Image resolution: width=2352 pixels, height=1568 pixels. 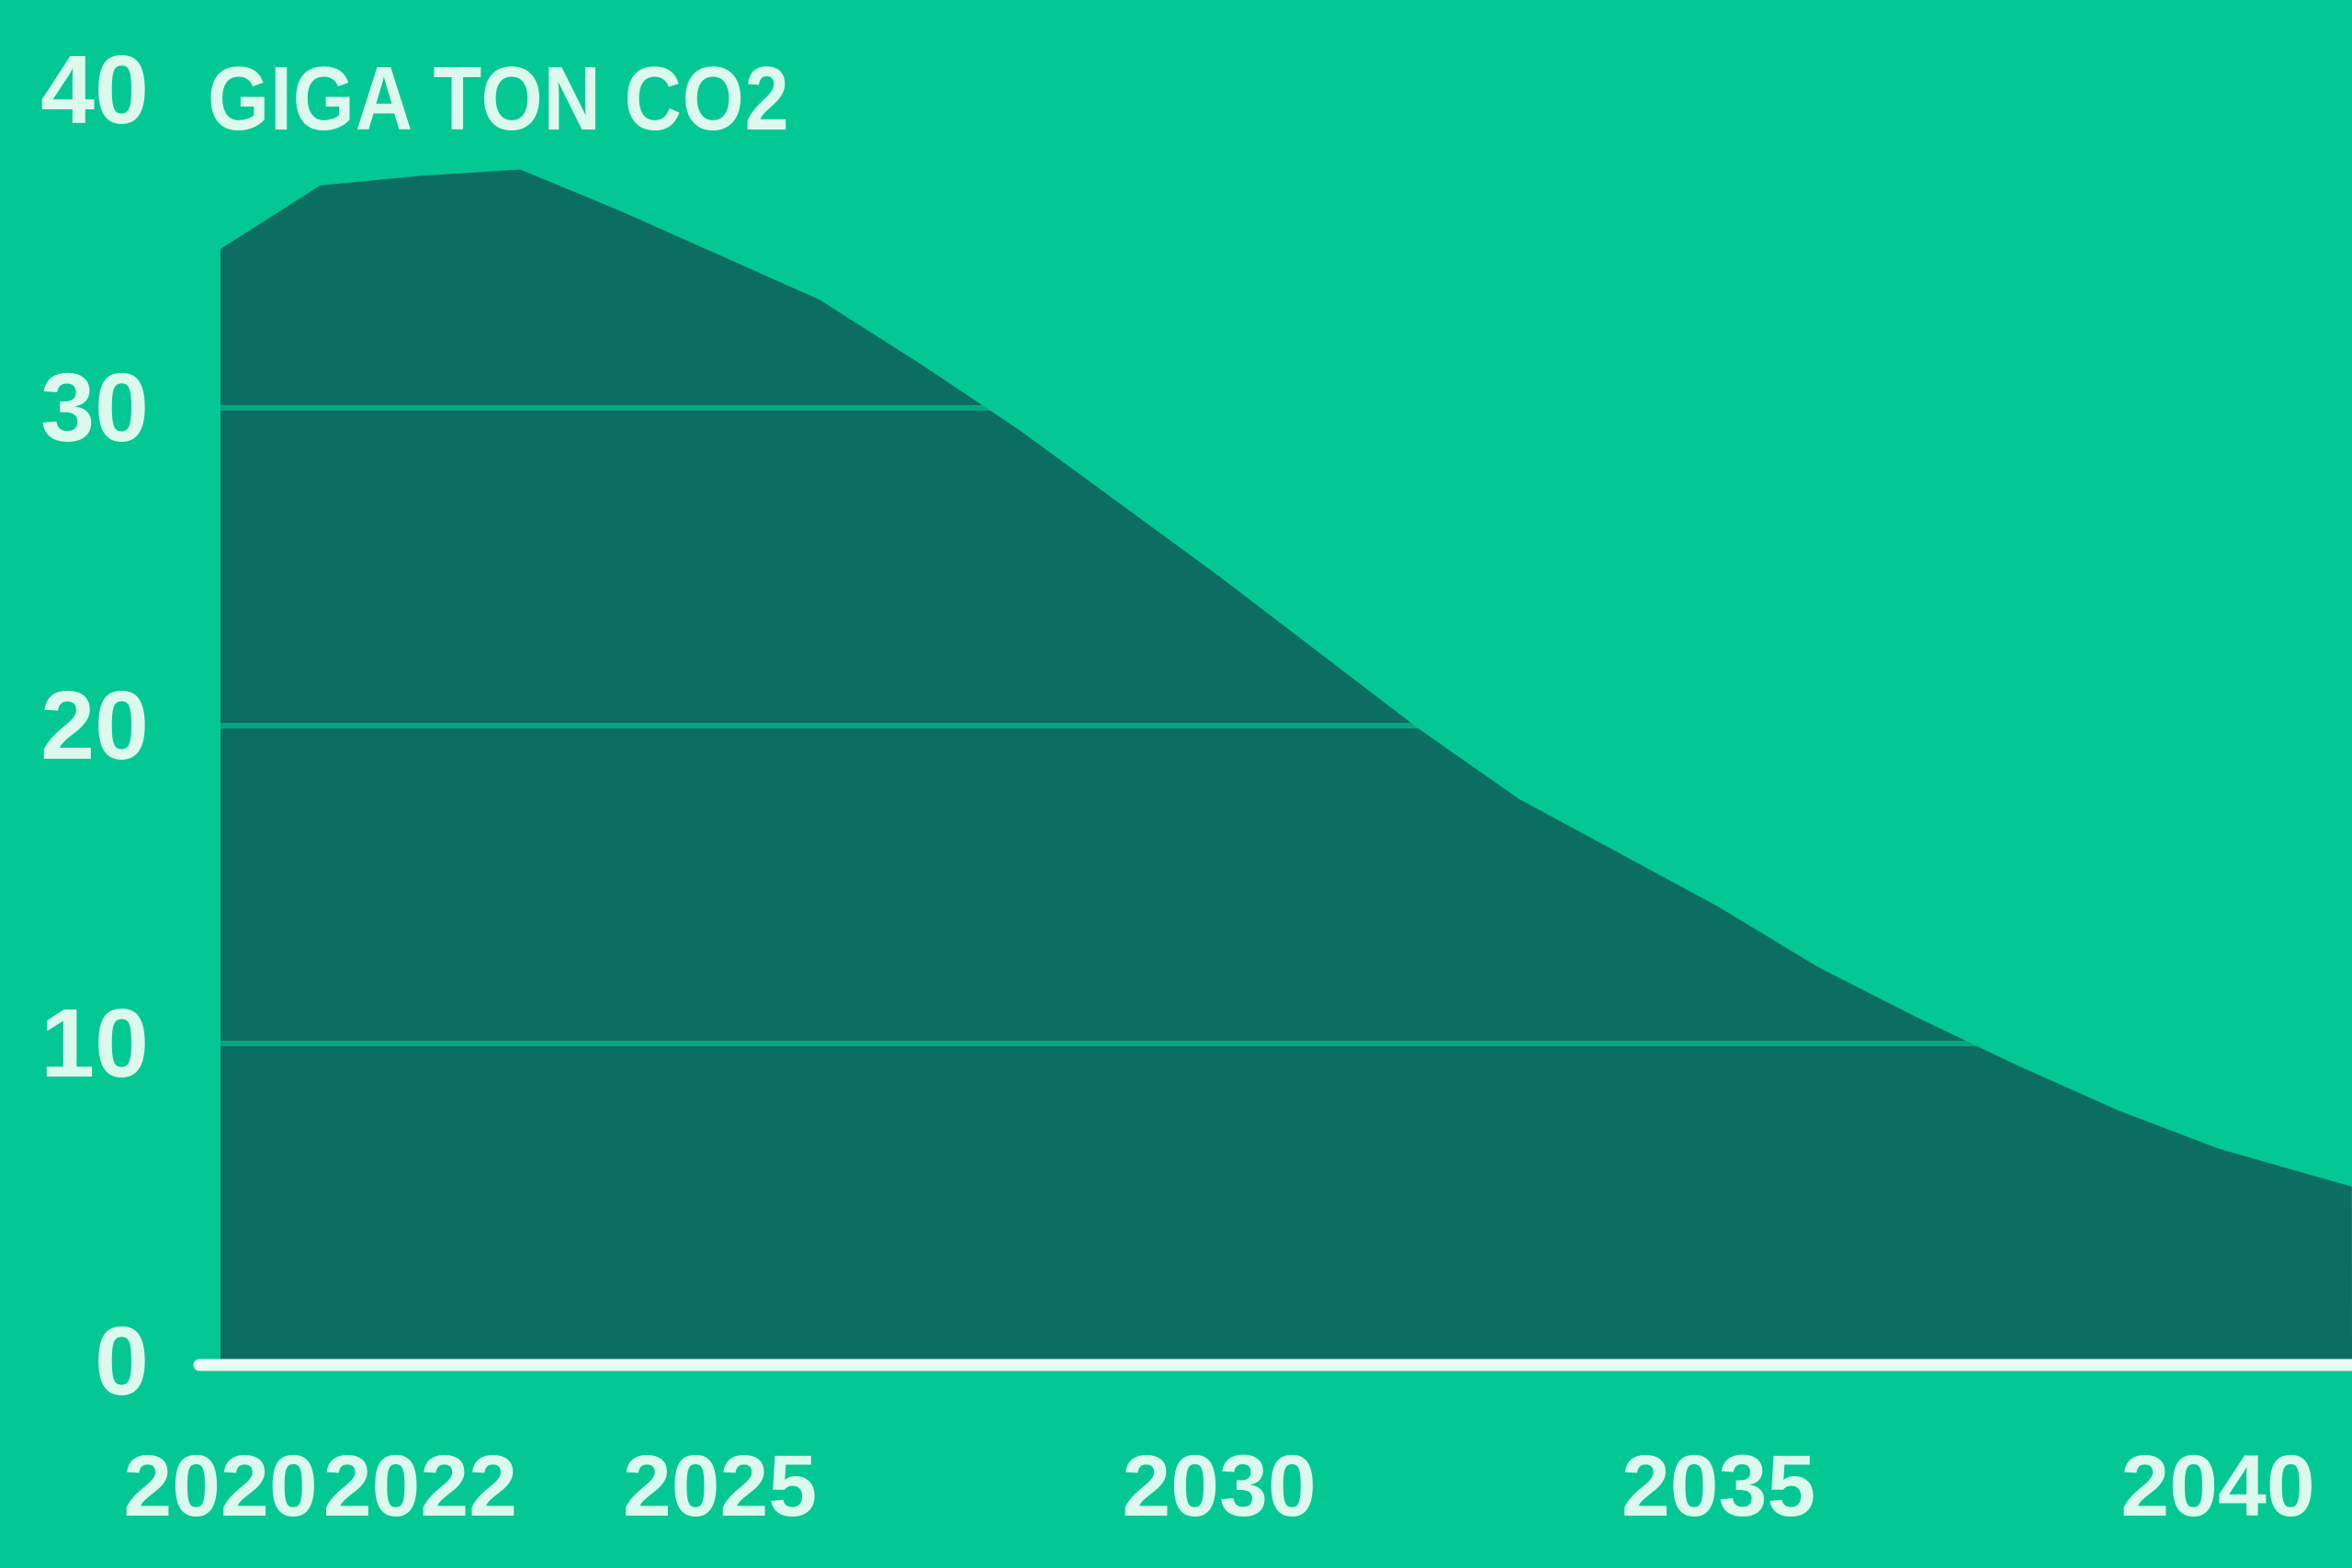 What do you see at coordinates (1718, 1486) in the screenshot?
I see `x-axis-label-2035: 2035` at bounding box center [1718, 1486].